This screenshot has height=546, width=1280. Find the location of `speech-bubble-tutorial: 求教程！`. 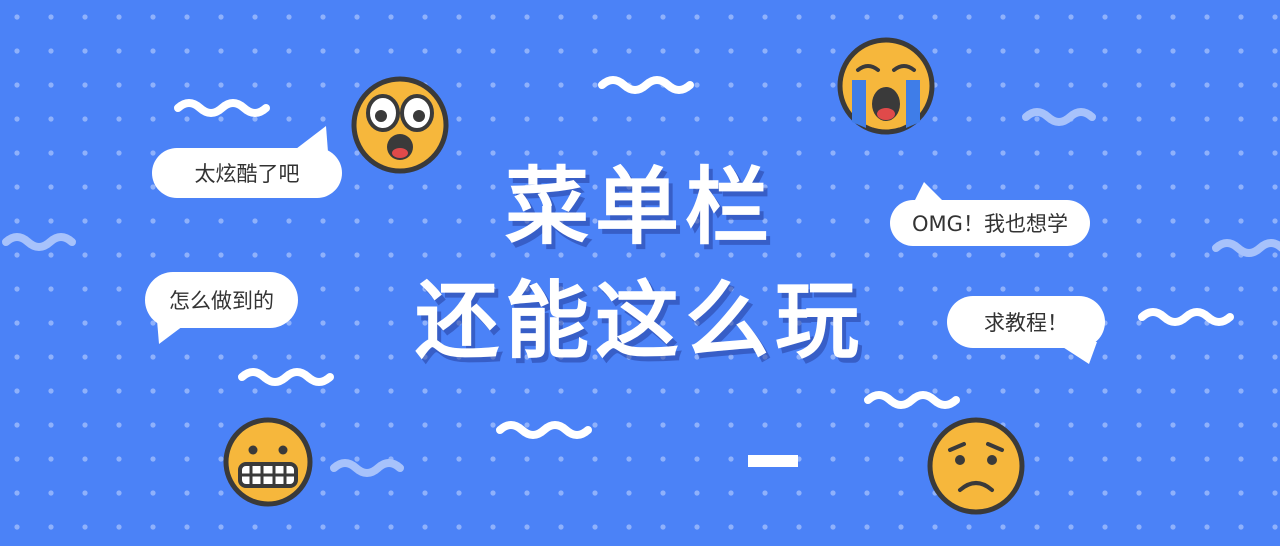

speech-bubble-tutorial: 求教程！ is located at coordinates (1026, 330).